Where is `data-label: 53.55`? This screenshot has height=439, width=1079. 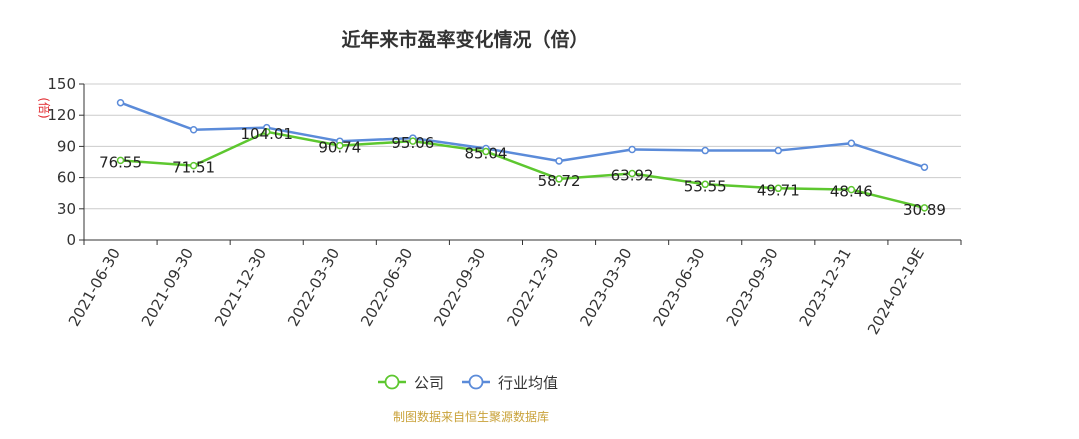 data-label: 53.55 is located at coordinates (705, 186).